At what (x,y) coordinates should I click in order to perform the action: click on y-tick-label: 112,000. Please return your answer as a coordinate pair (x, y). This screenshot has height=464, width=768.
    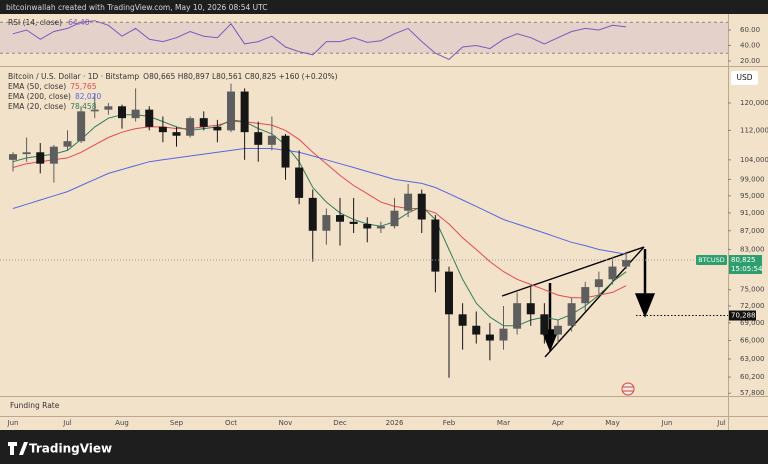
    Looking at the image, I should click on (754, 130).